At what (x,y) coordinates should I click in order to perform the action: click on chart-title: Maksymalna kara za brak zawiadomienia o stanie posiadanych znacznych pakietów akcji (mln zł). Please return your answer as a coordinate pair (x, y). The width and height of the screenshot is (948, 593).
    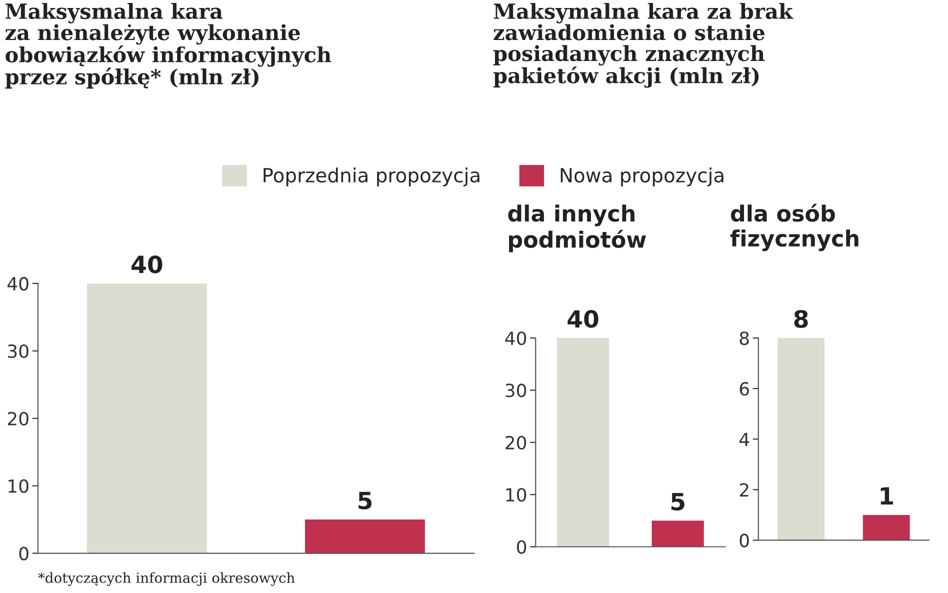
    Looking at the image, I should click on (643, 45).